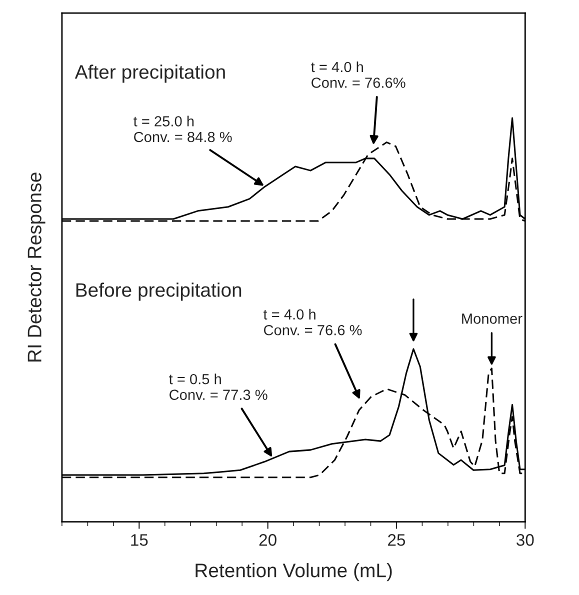 The width and height of the screenshot is (579, 595). I want to click on annotation: t = 25.0 h Conv. = 84.8 %, so click(183, 129).